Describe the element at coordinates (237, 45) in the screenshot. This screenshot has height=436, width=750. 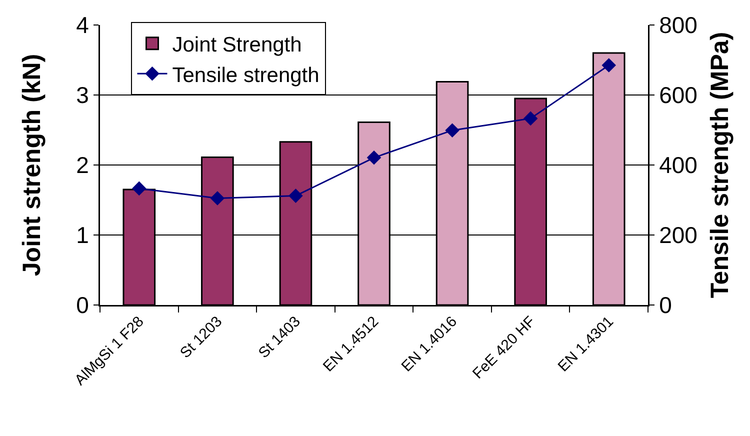
I see `legend-label: Joint Strength` at that location.